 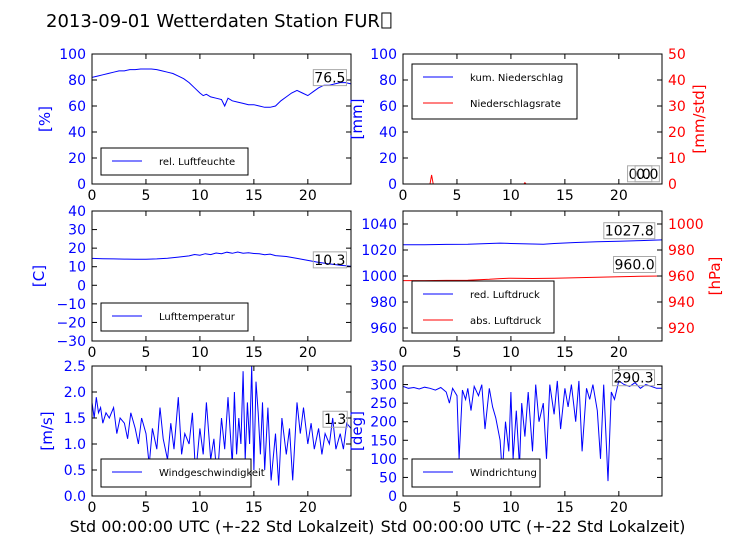 What do you see at coordinates (75, 393) in the screenshot?
I see `y-tick-label-windspeed: 2.0` at bounding box center [75, 393].